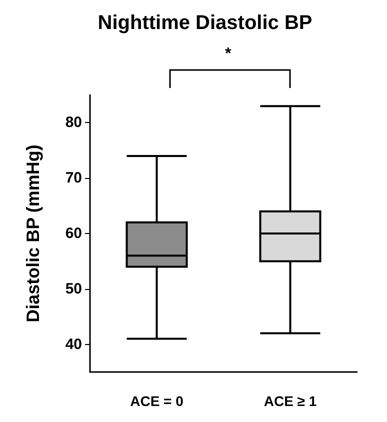  Describe the element at coordinates (73, 123) in the screenshot. I see `y-tick-label: 80` at that location.